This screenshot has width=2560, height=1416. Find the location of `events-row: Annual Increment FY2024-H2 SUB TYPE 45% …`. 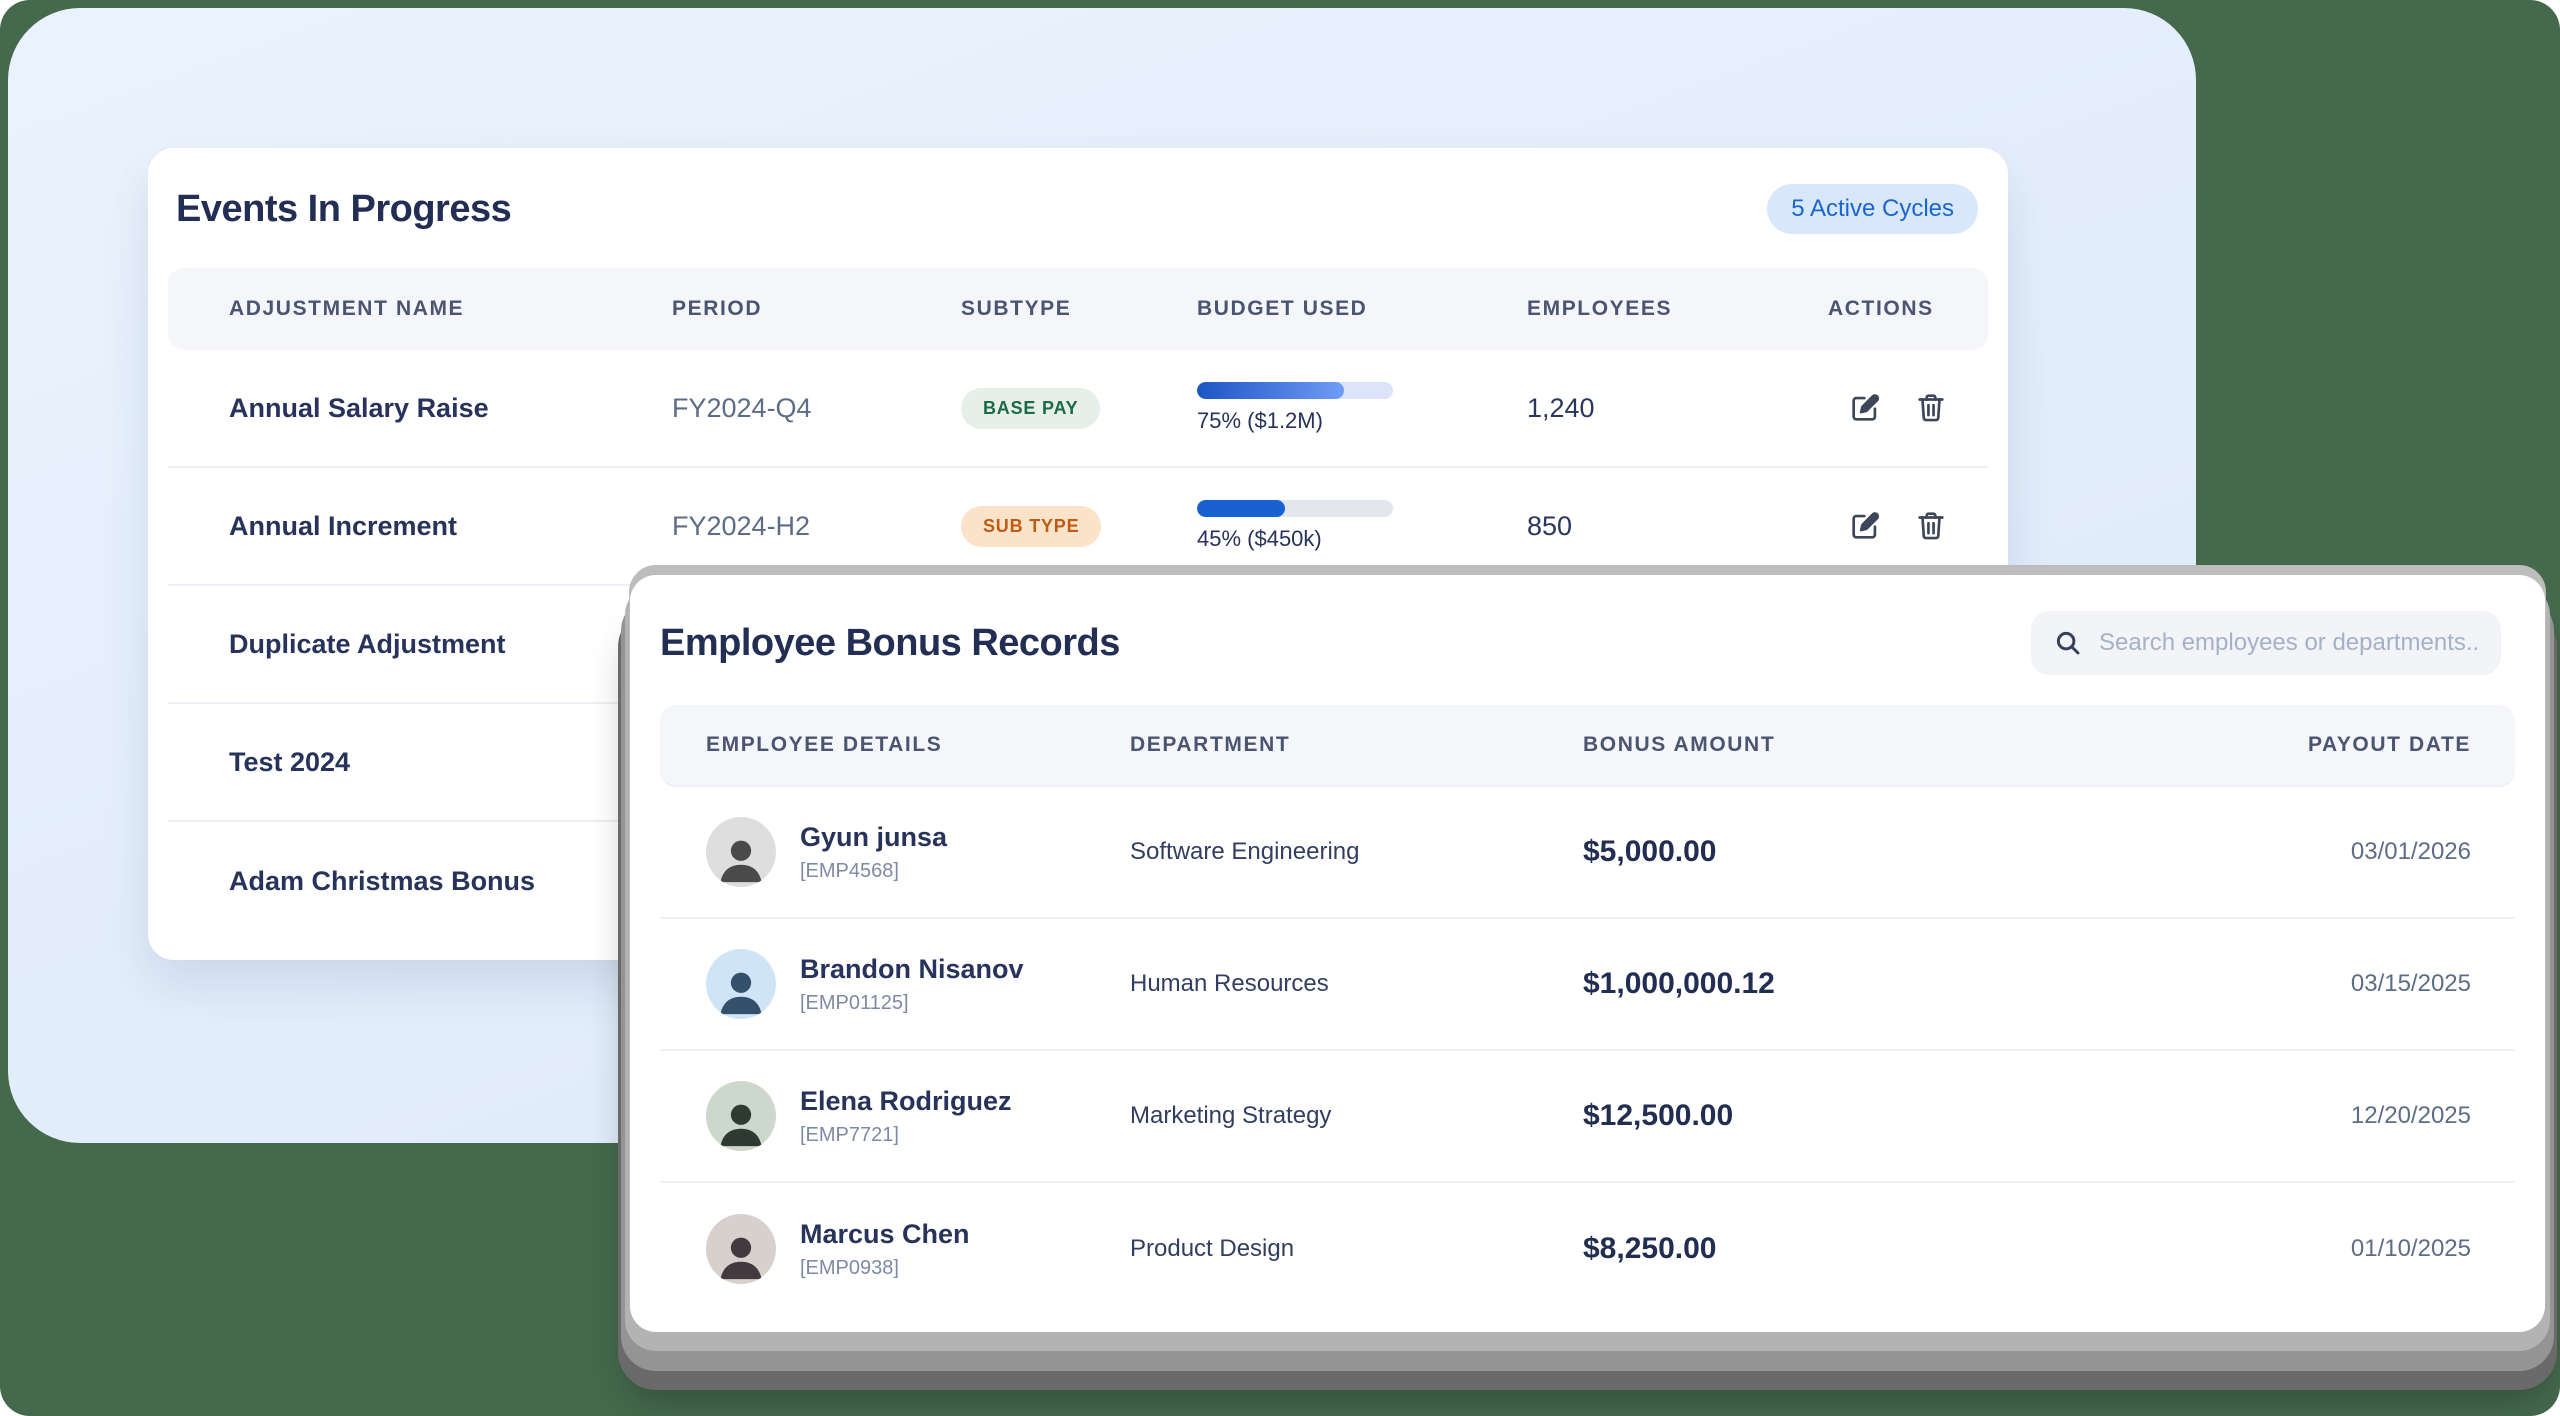

events-row: Annual Increment FY2024-H2 SUB TYPE 45% … is located at coordinates (1078, 527).